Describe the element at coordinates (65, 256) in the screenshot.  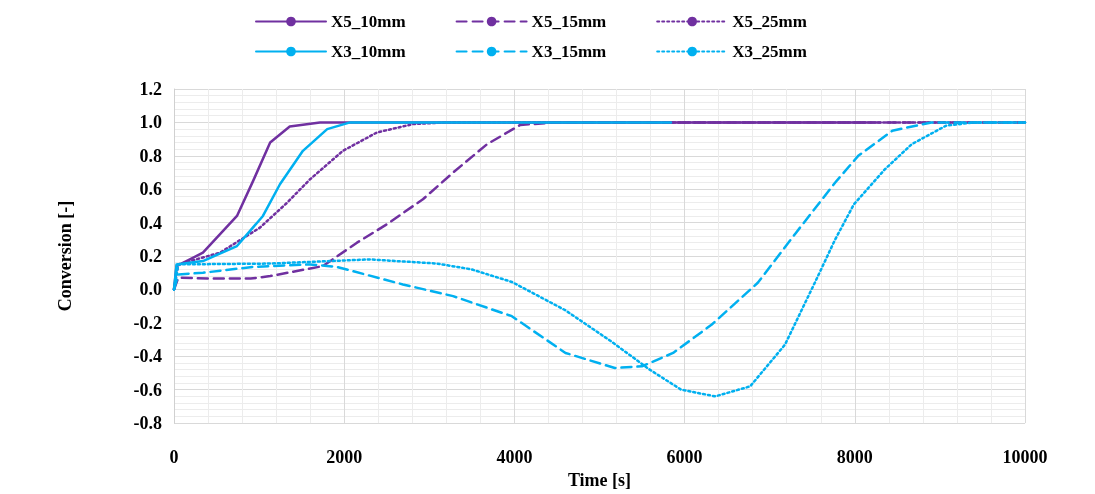
I see `y-axis-title: Conversion [-]` at that location.